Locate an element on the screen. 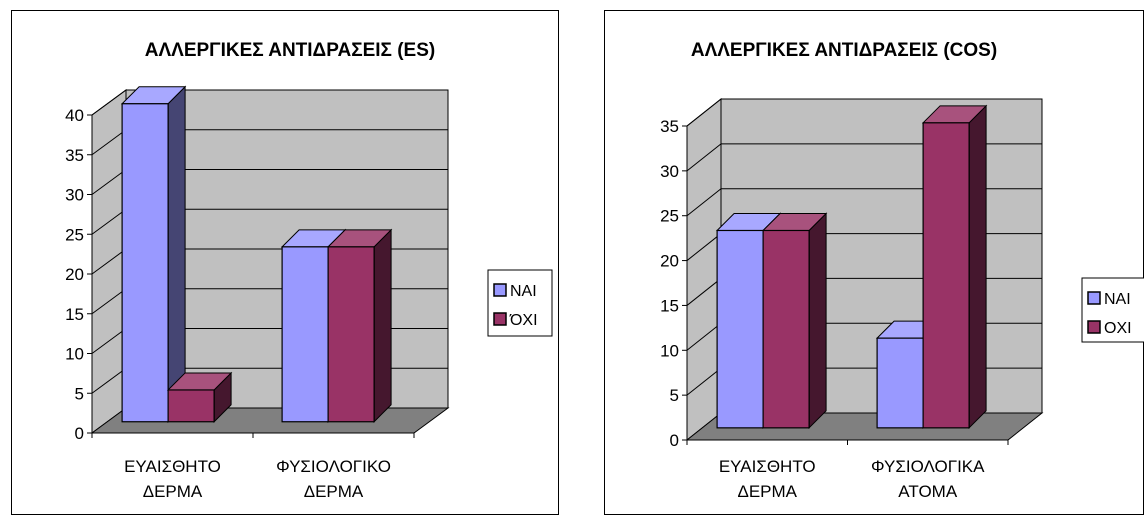  bar-ΌΧΙ-2 is located at coordinates (359, 325).